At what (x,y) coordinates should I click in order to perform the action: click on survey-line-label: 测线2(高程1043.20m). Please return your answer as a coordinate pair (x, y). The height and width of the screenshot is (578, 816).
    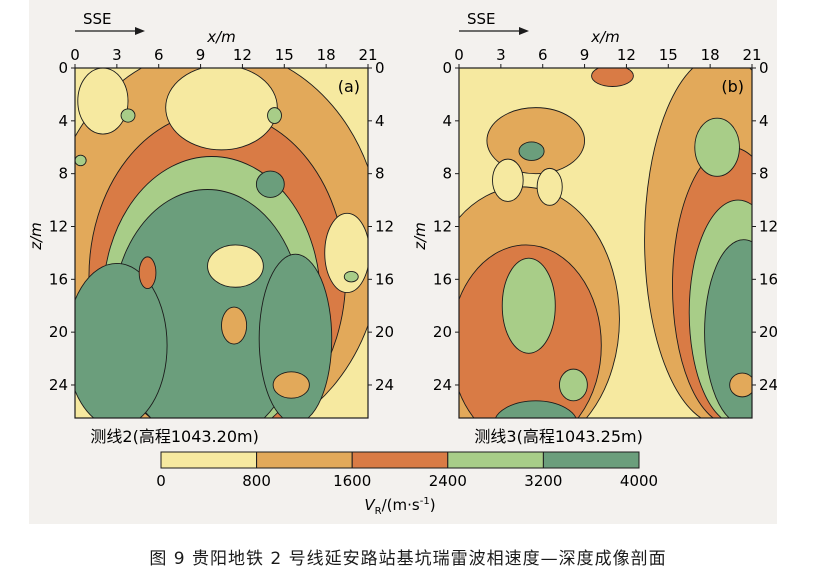
    Looking at the image, I should click on (174, 436).